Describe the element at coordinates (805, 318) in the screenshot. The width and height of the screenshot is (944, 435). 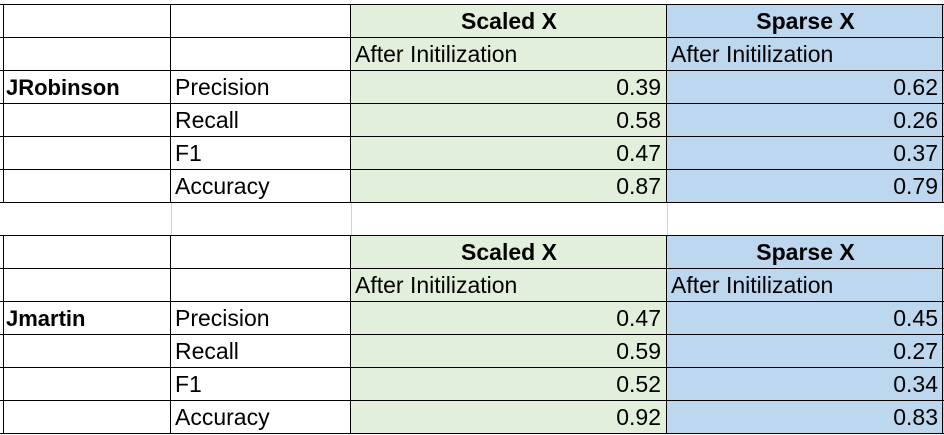
I see `sparse-value: 0.45` at that location.